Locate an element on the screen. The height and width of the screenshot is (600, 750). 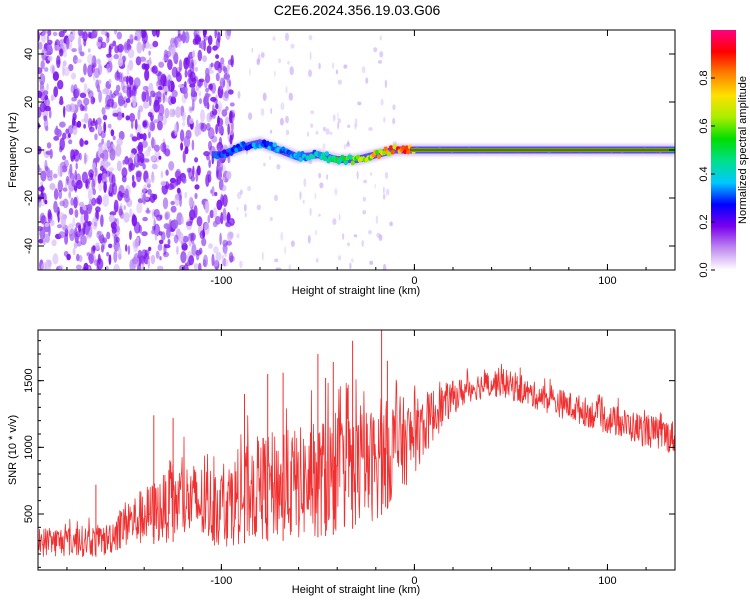
y-tick-label: -20 is located at coordinates (29, 198).